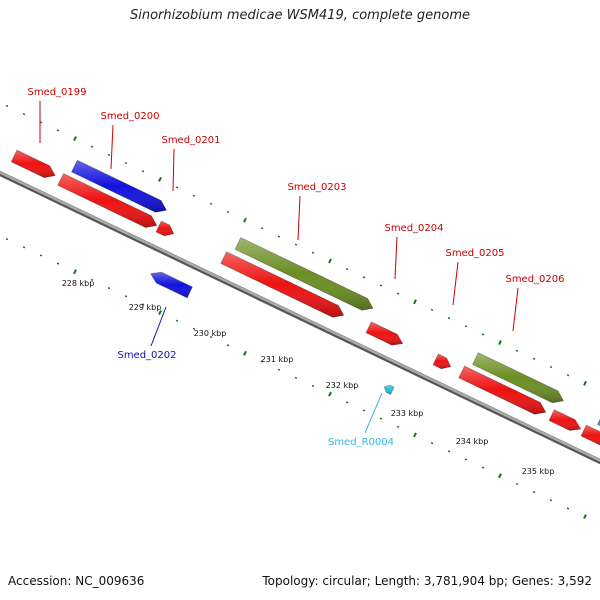 Image resolution: width=600 pixels, height=600 pixels. Describe the element at coordinates (78, 283) in the screenshot. I see `scale-label: 228 kbp` at that location.